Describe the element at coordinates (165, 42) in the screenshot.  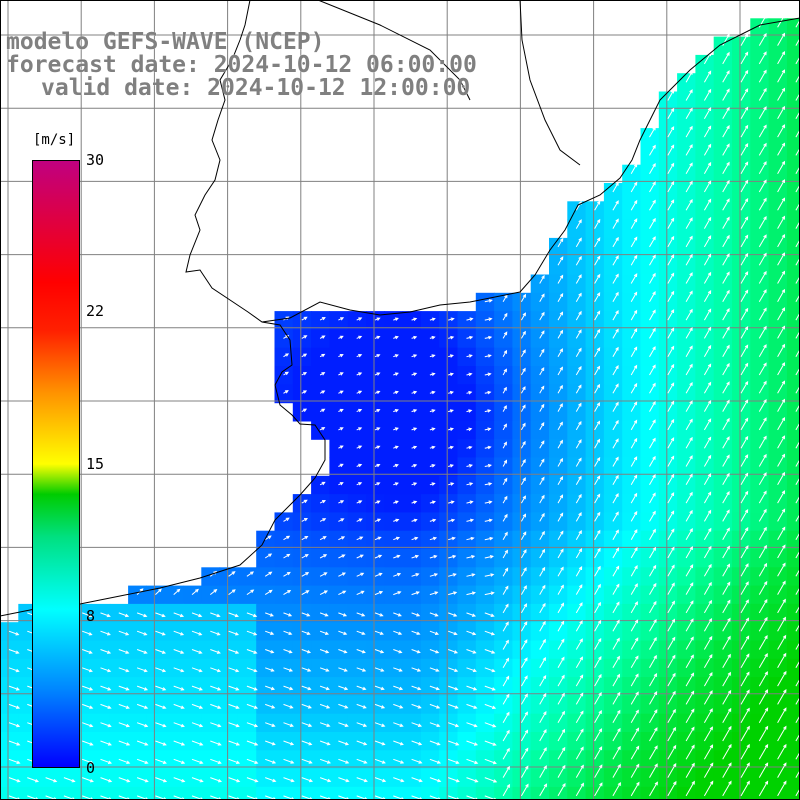
I see `model-title: modelo GEFS-WAVE (NCEP)` at that location.